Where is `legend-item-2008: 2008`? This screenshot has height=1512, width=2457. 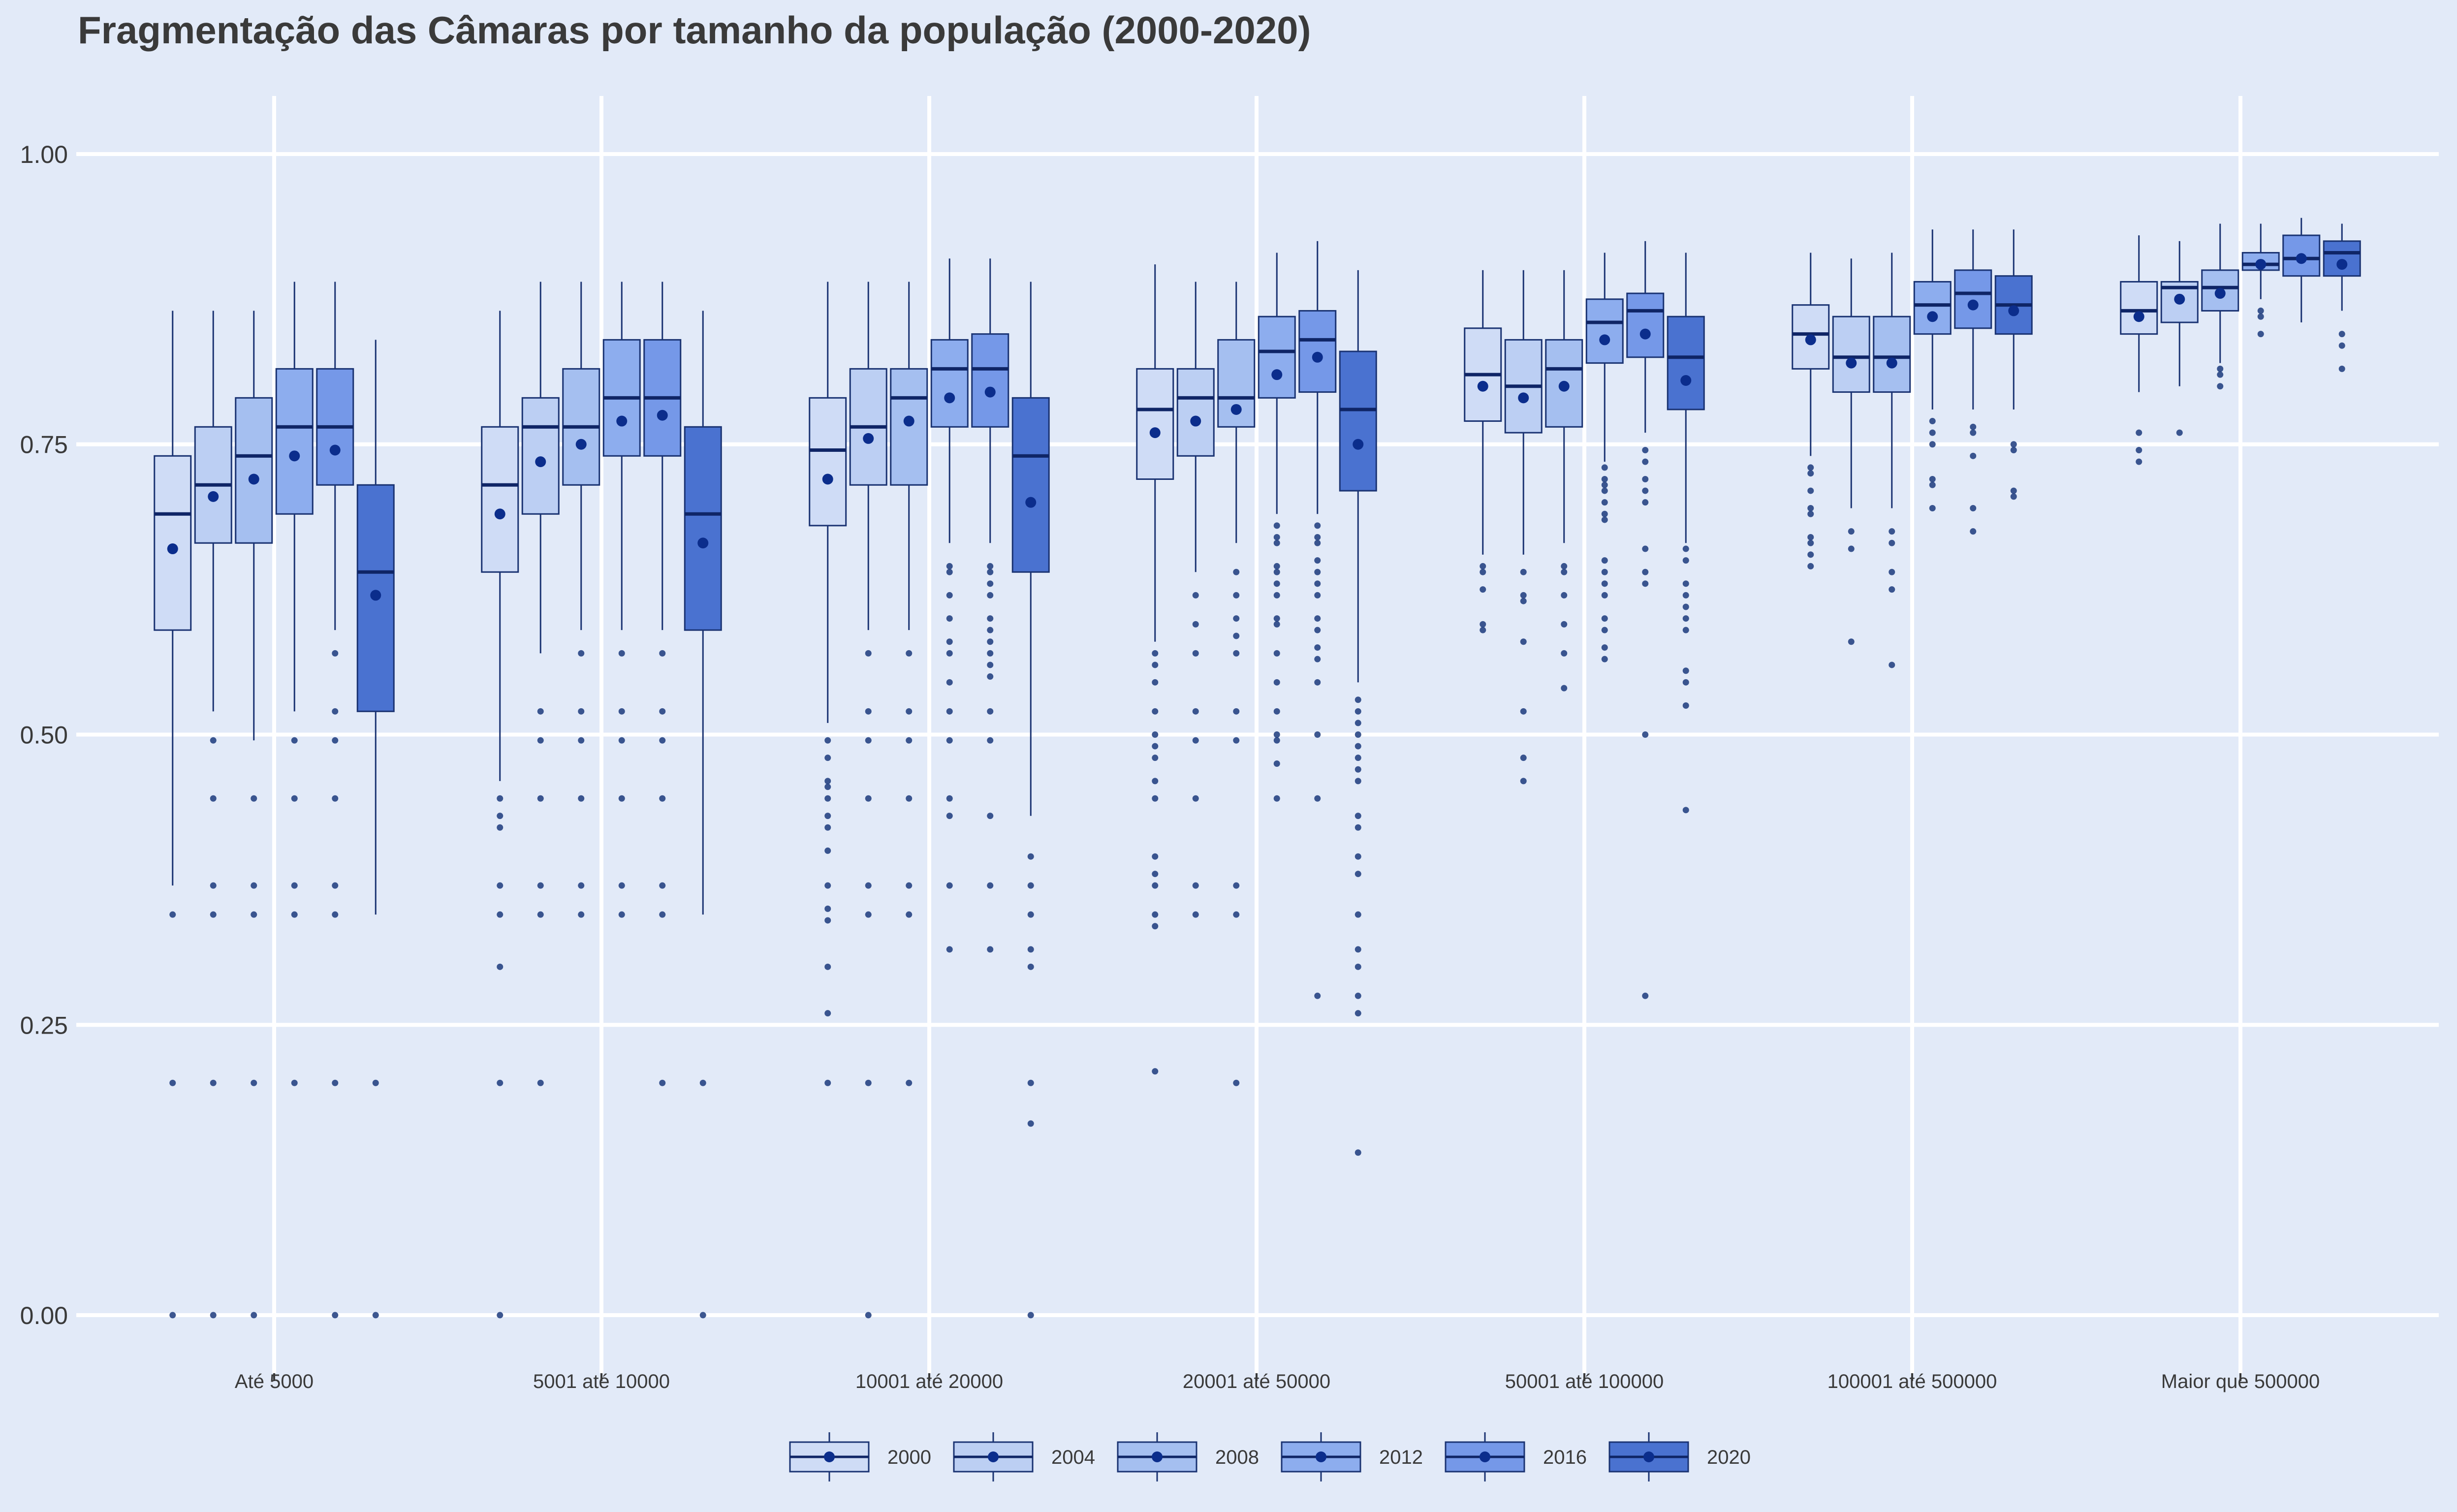
legend-item-2008: 2008 is located at coordinates (1188, 1456).